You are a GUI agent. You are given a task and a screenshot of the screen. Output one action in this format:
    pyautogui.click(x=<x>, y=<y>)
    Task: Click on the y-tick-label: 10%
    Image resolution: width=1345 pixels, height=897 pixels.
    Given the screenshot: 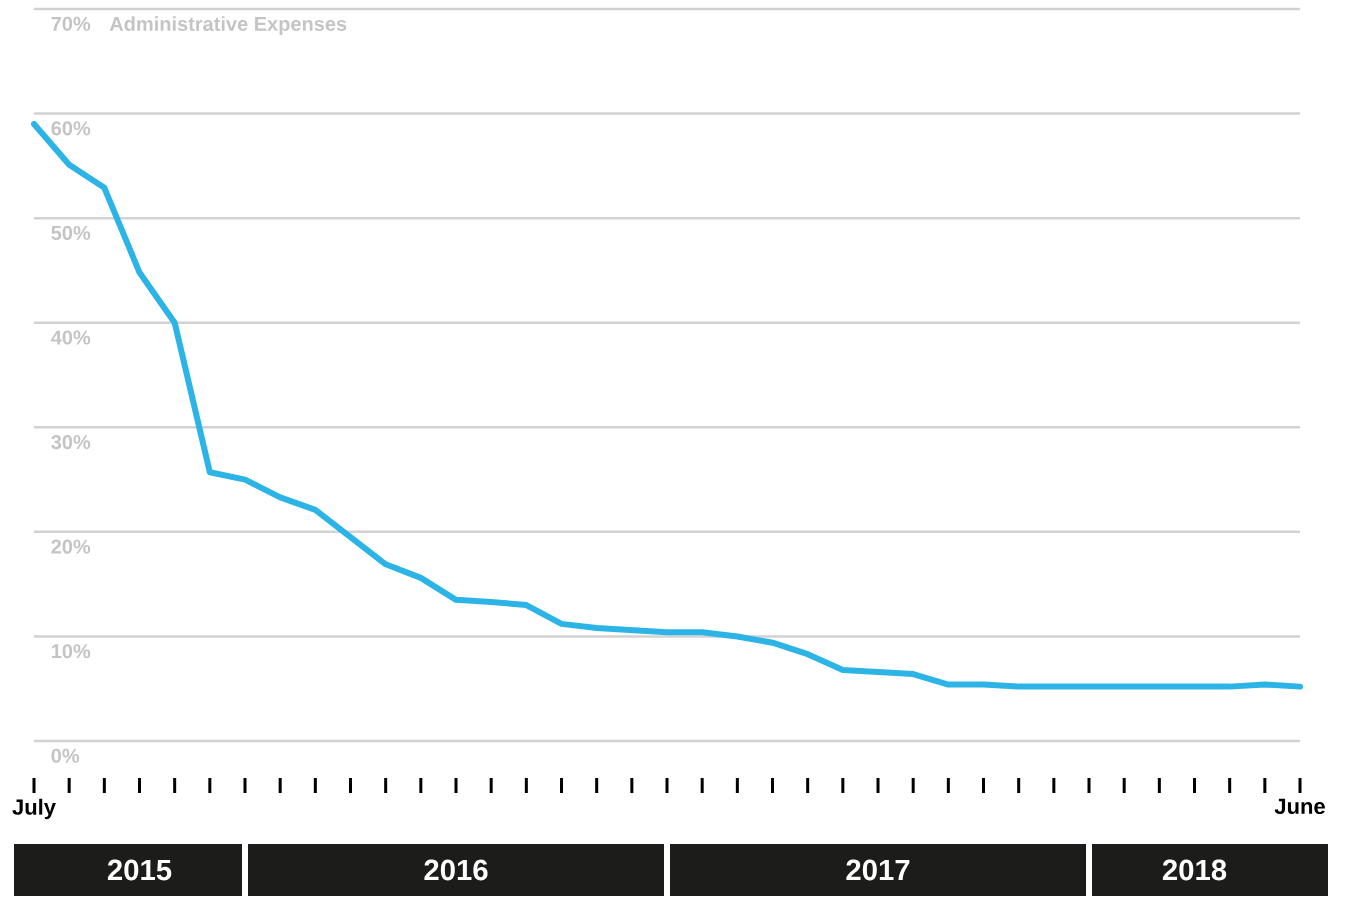 What is the action you would take?
    pyautogui.click(x=71, y=651)
    